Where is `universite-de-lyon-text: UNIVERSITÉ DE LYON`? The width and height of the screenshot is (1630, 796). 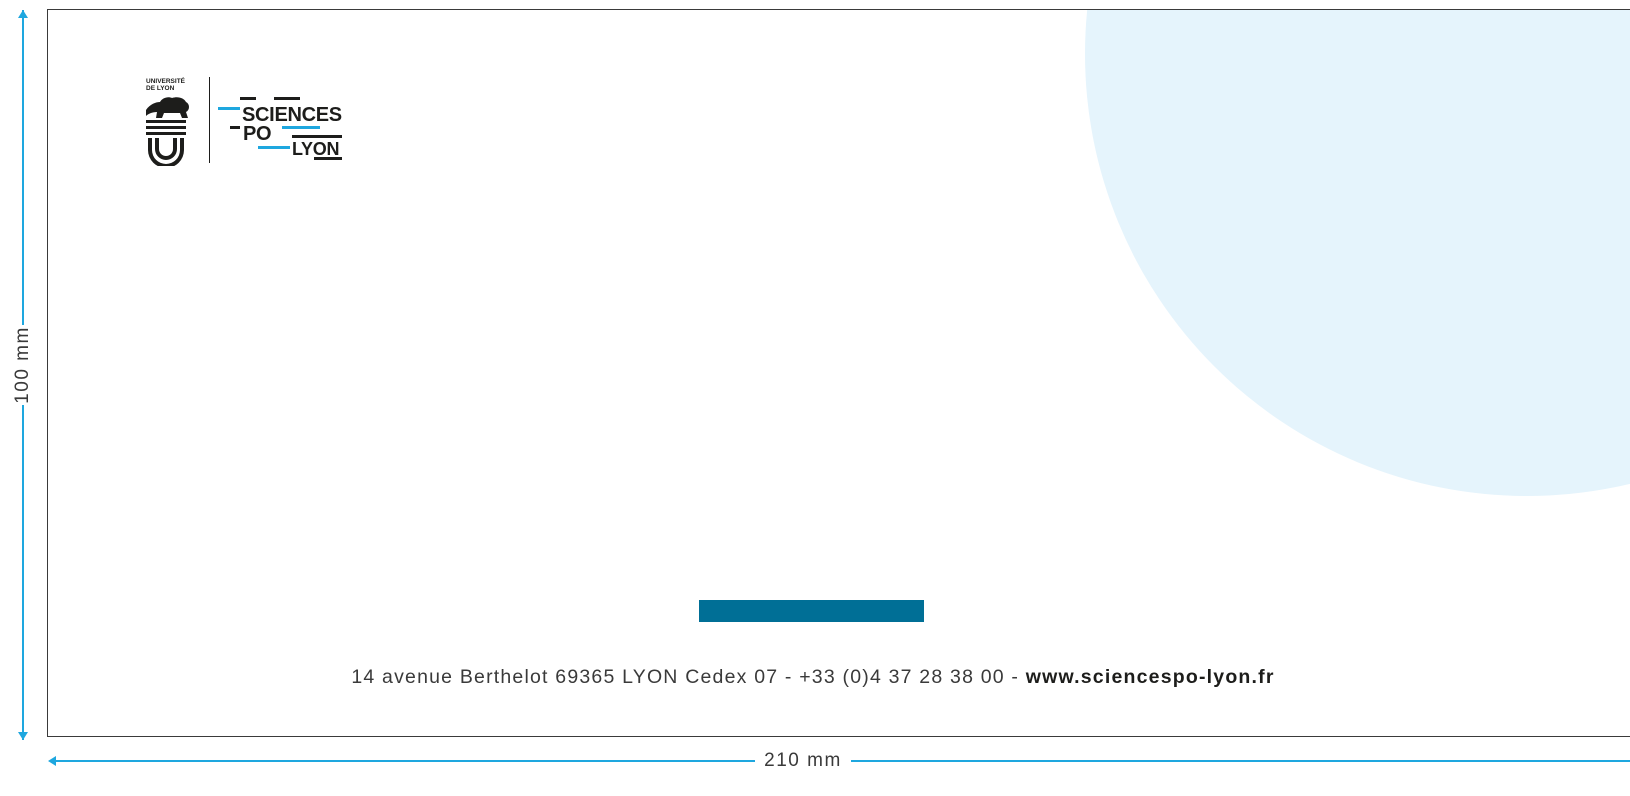
universite-de-lyon-text: UNIVERSITÉ DE LYON is located at coordinates (166, 85).